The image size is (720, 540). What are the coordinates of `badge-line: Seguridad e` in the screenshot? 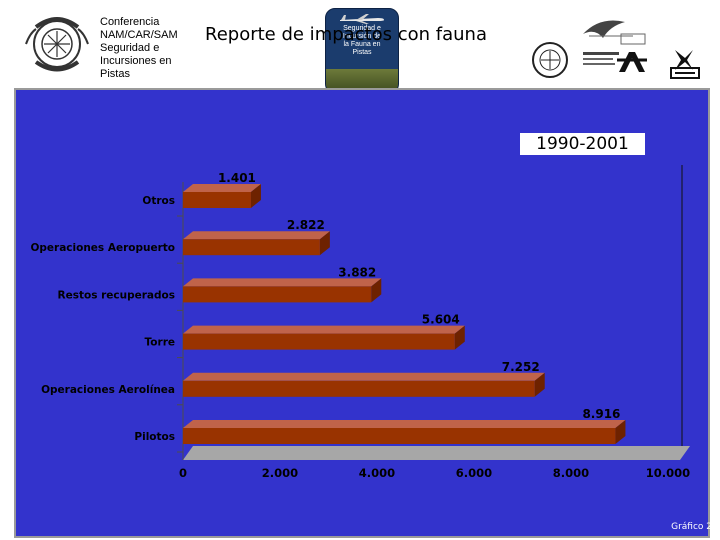 It's located at (362, 28).